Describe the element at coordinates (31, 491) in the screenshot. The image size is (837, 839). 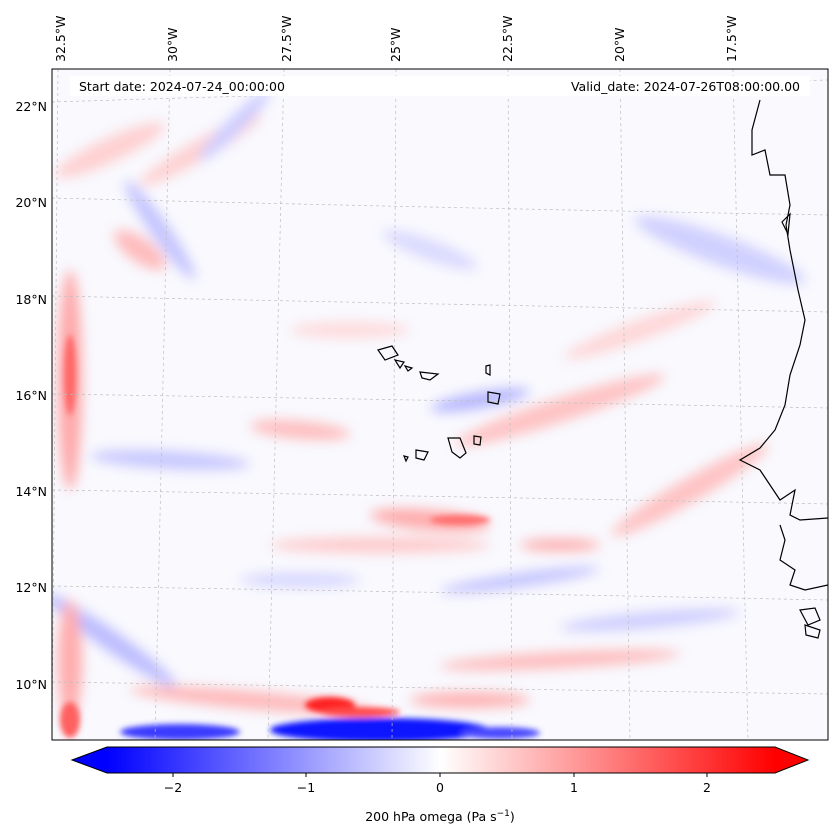
I see `lat-label-14n: 14°N` at that location.